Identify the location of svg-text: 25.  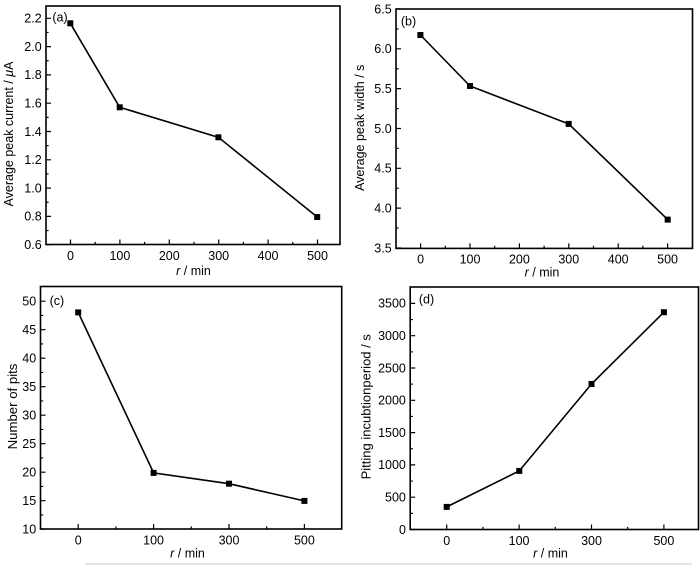
(29, 444).